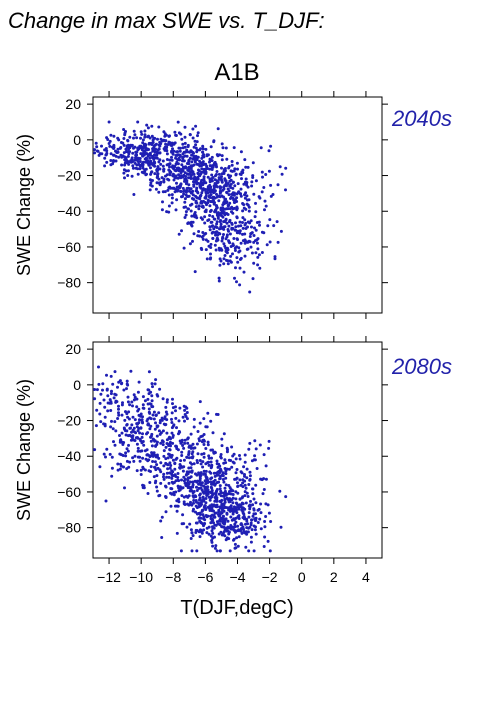 The image size is (501, 709). I want to click on y-tick-label: 0, so click(77, 140).